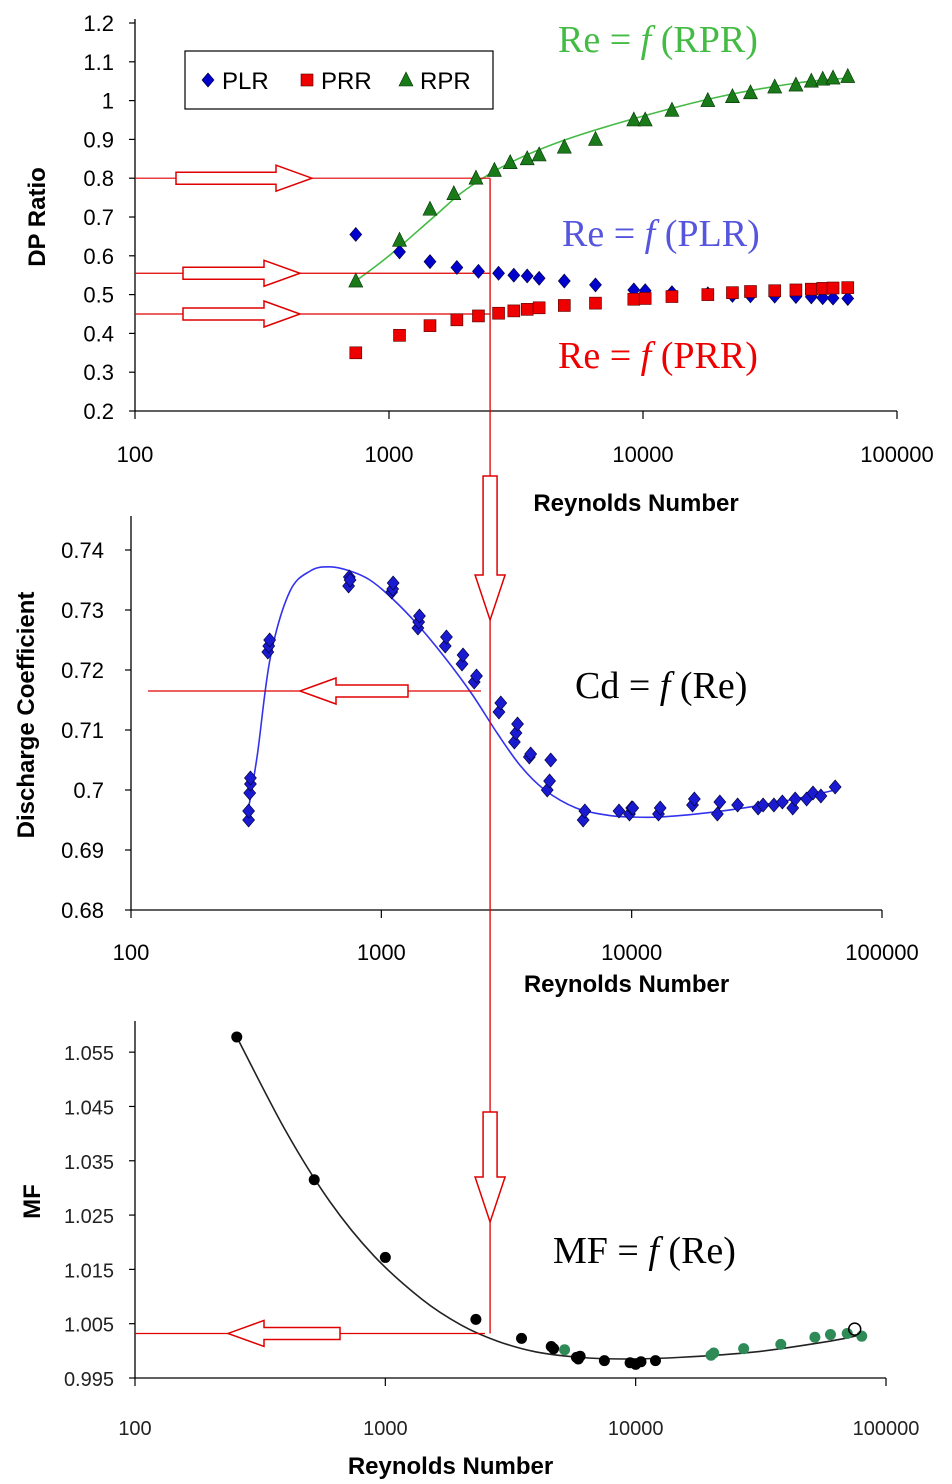  Describe the element at coordinates (307, 80) in the screenshot. I see `legend-marker` at that location.